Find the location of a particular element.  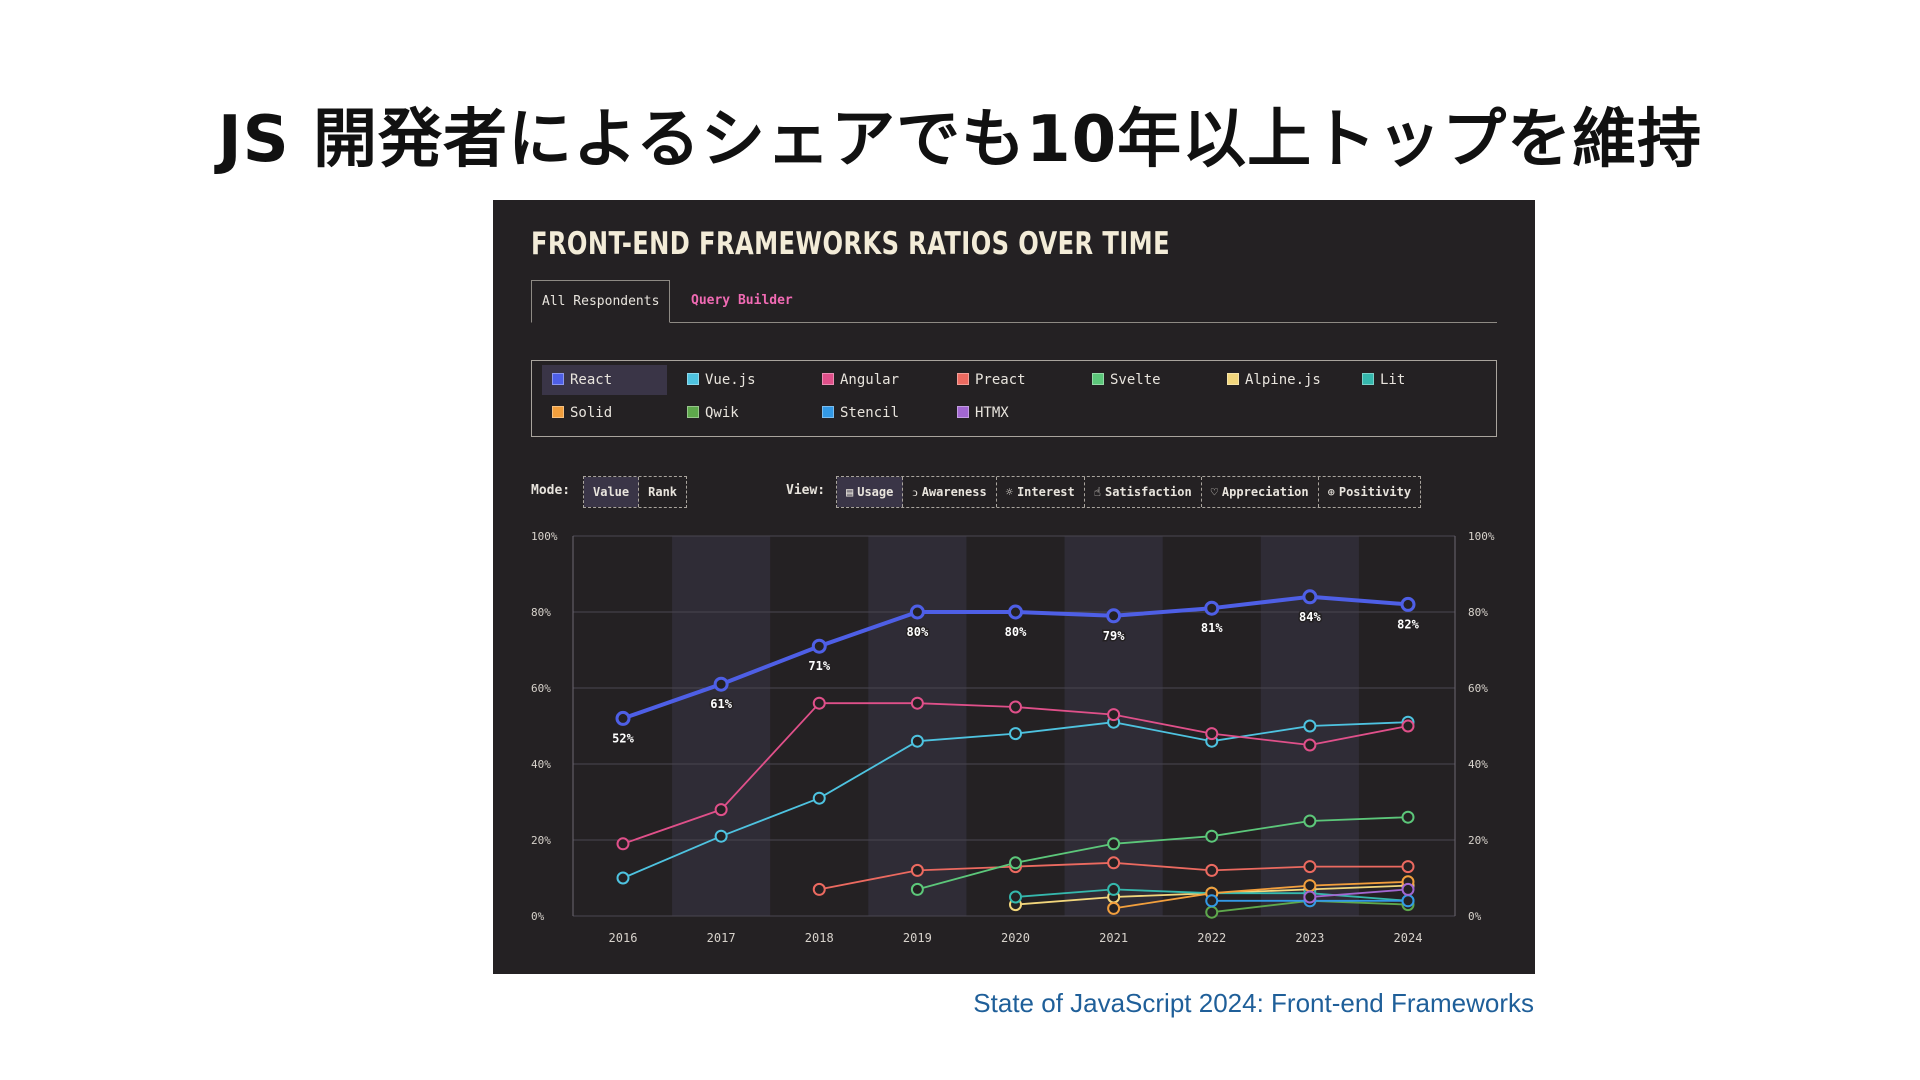

legend-item-stencil: Stencil is located at coordinates (874, 413).